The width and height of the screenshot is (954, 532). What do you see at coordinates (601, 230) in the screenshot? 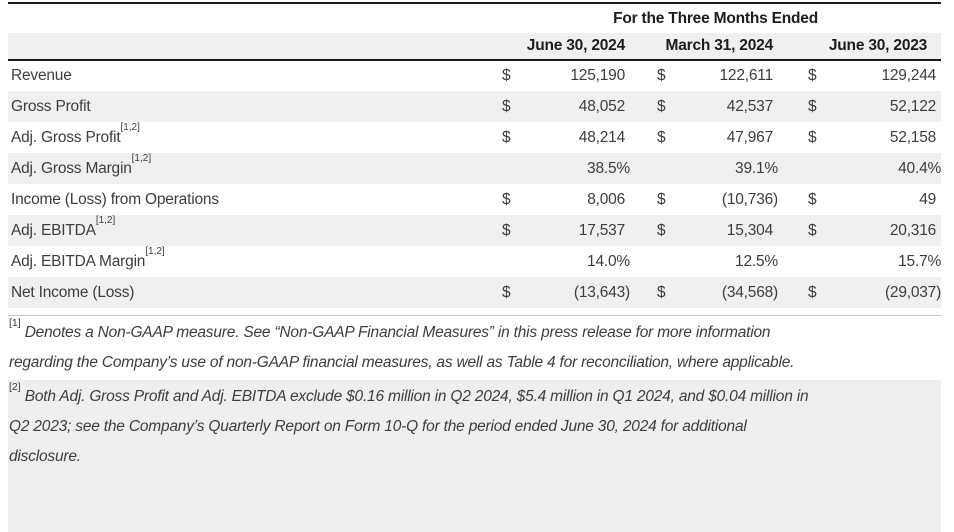
I see `row-value: 17,537` at bounding box center [601, 230].